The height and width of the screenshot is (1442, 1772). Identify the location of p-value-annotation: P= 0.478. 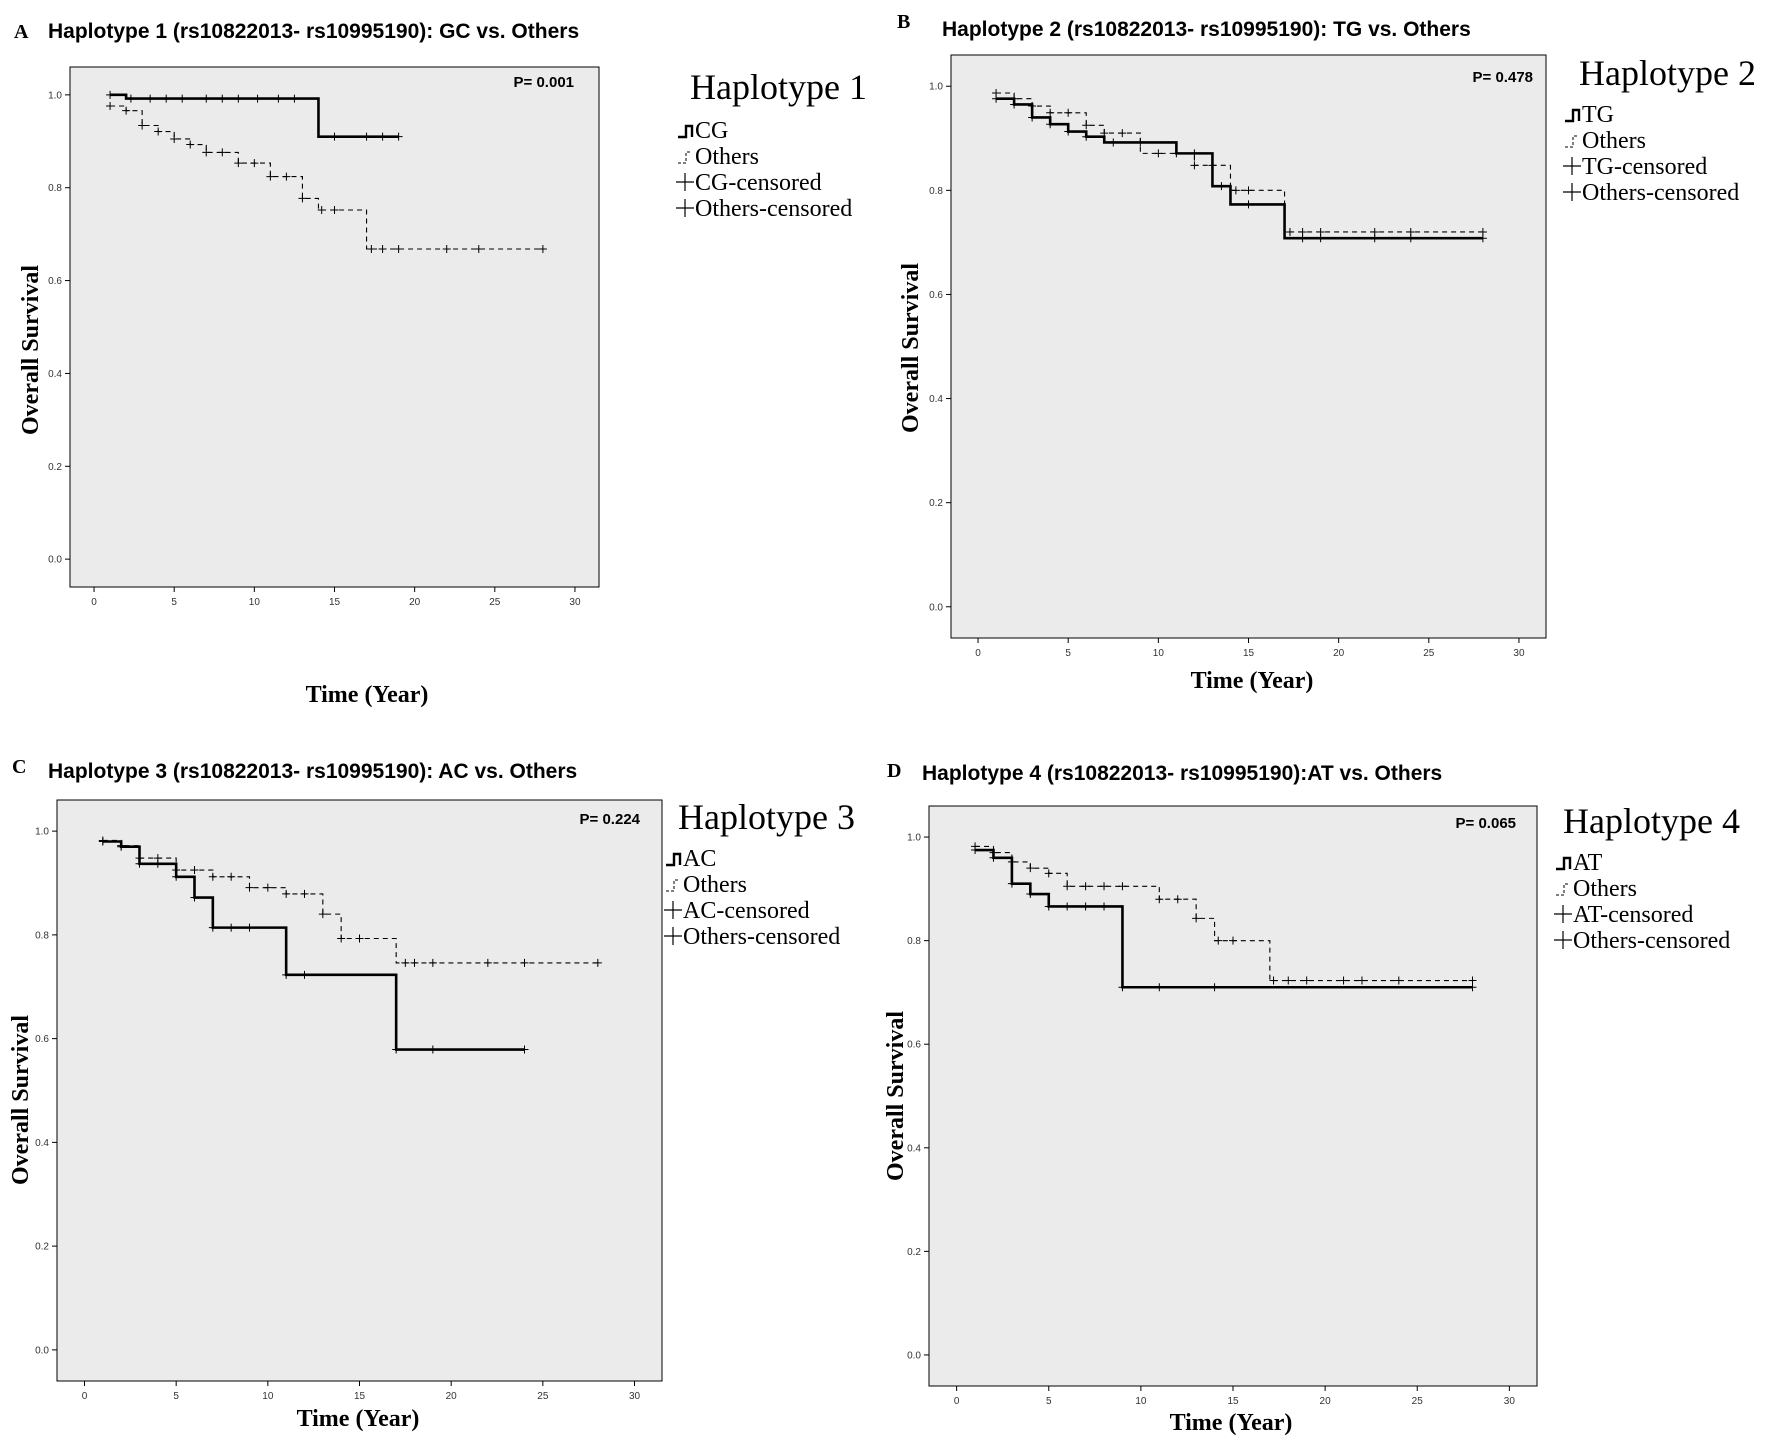
(1503, 77).